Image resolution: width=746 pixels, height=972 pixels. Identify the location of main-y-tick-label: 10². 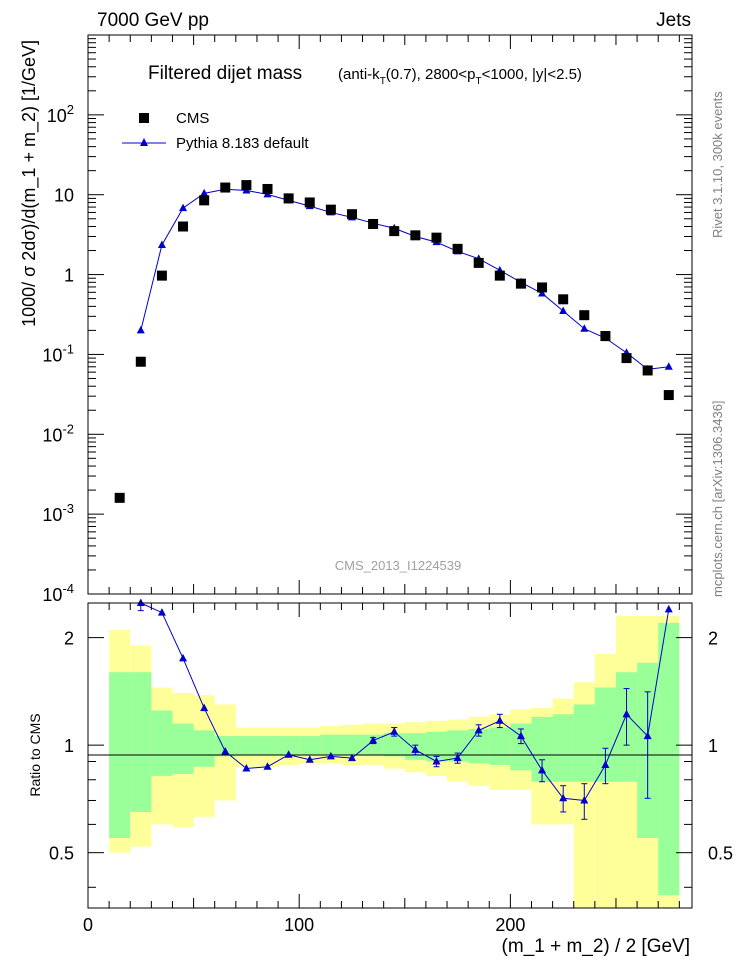
(60, 114).